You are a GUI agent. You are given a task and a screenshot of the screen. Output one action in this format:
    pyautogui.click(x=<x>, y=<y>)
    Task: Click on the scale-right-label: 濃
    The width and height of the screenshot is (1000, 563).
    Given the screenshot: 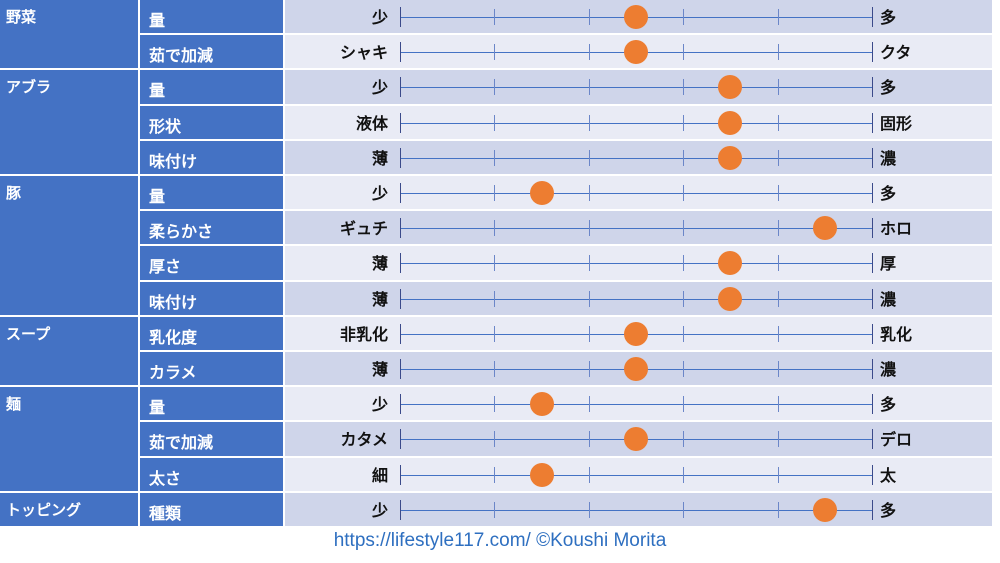 What is the action you would take?
    pyautogui.click(x=888, y=369)
    